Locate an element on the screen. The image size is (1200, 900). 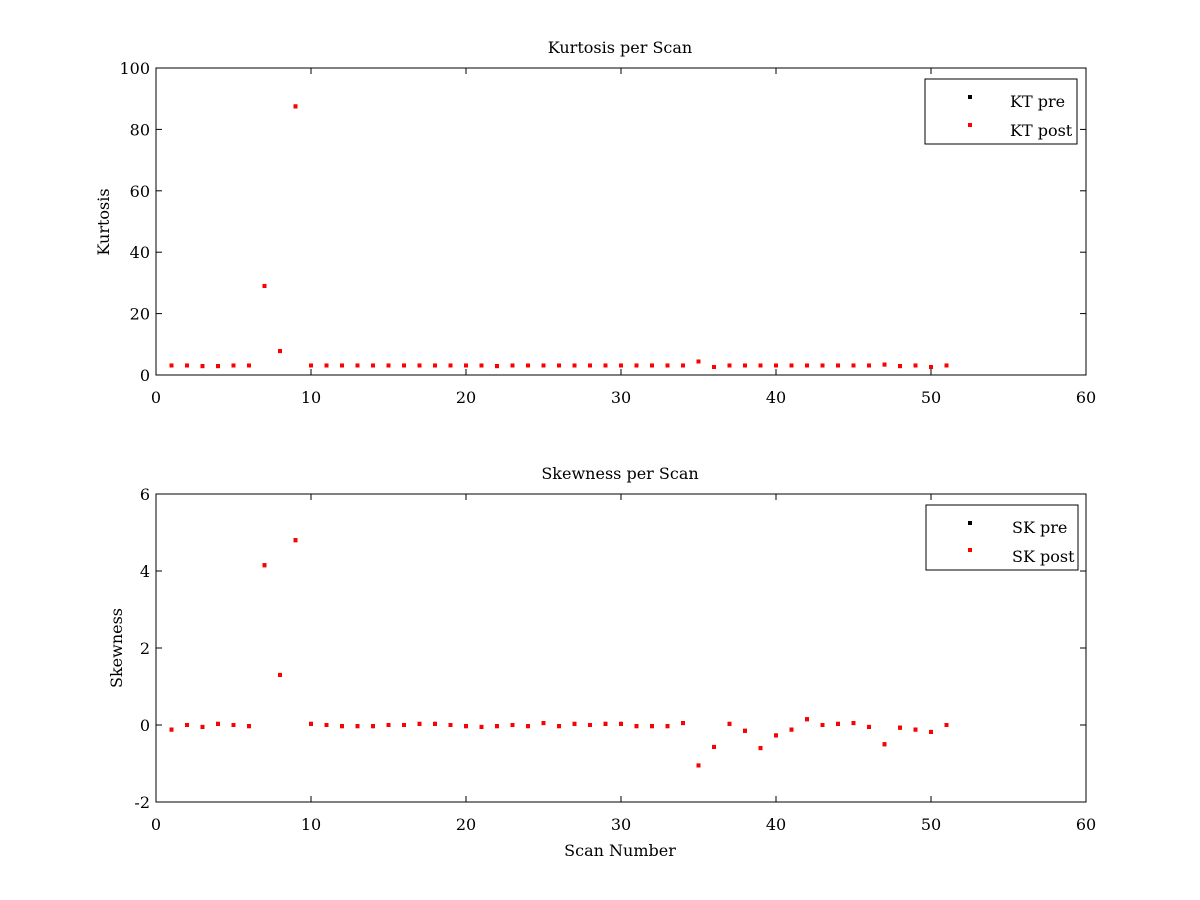
kurtosis-x-tick-label: 50 is located at coordinates (931, 397).